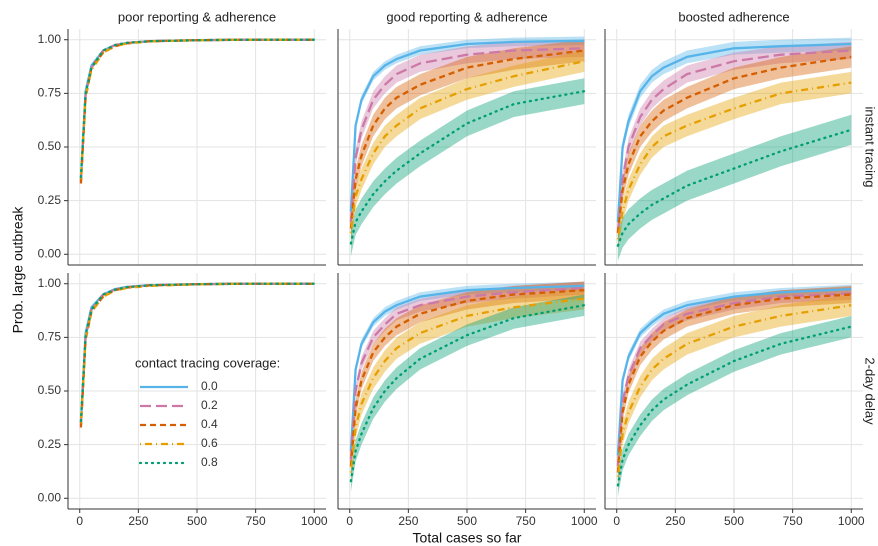 This screenshot has width=878, height=546. Describe the element at coordinates (197, 16) in the screenshot. I see `facet-label: poor reporting & adherence` at that location.